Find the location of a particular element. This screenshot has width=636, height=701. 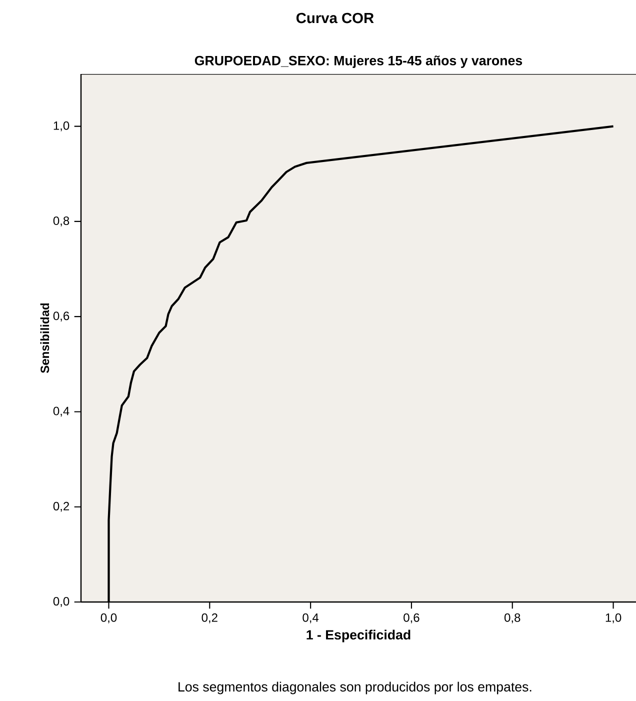

x-tick-label: 0,0 is located at coordinates (108, 618).